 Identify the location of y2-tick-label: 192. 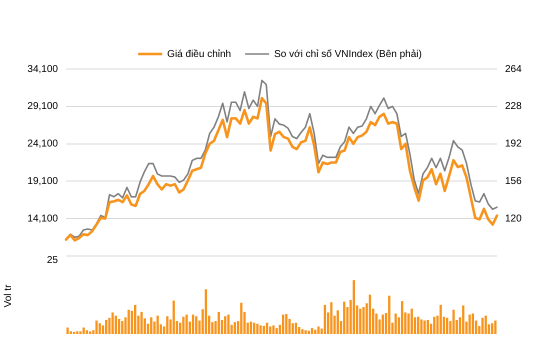
(513, 144).